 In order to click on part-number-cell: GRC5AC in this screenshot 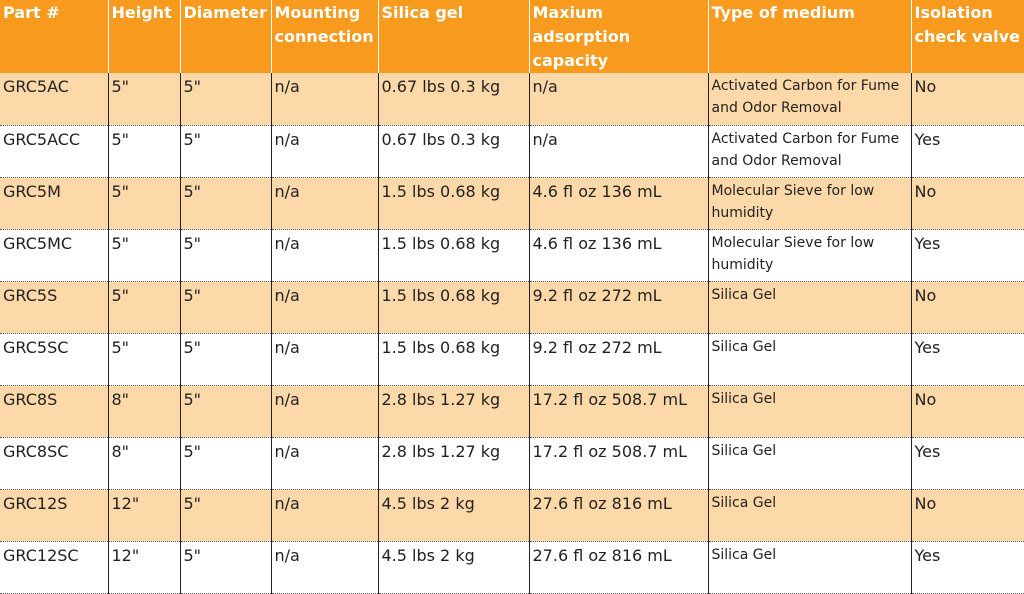, I will do `click(54, 99)`.